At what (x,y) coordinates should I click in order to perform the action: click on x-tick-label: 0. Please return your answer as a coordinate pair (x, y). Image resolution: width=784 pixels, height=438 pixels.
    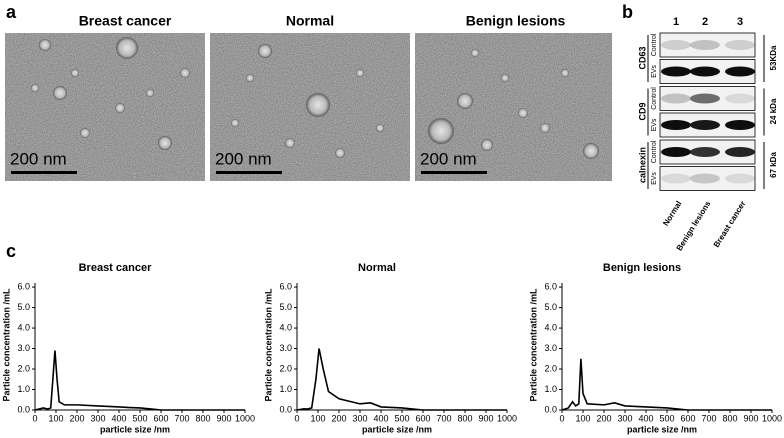
    Looking at the image, I should click on (296, 418).